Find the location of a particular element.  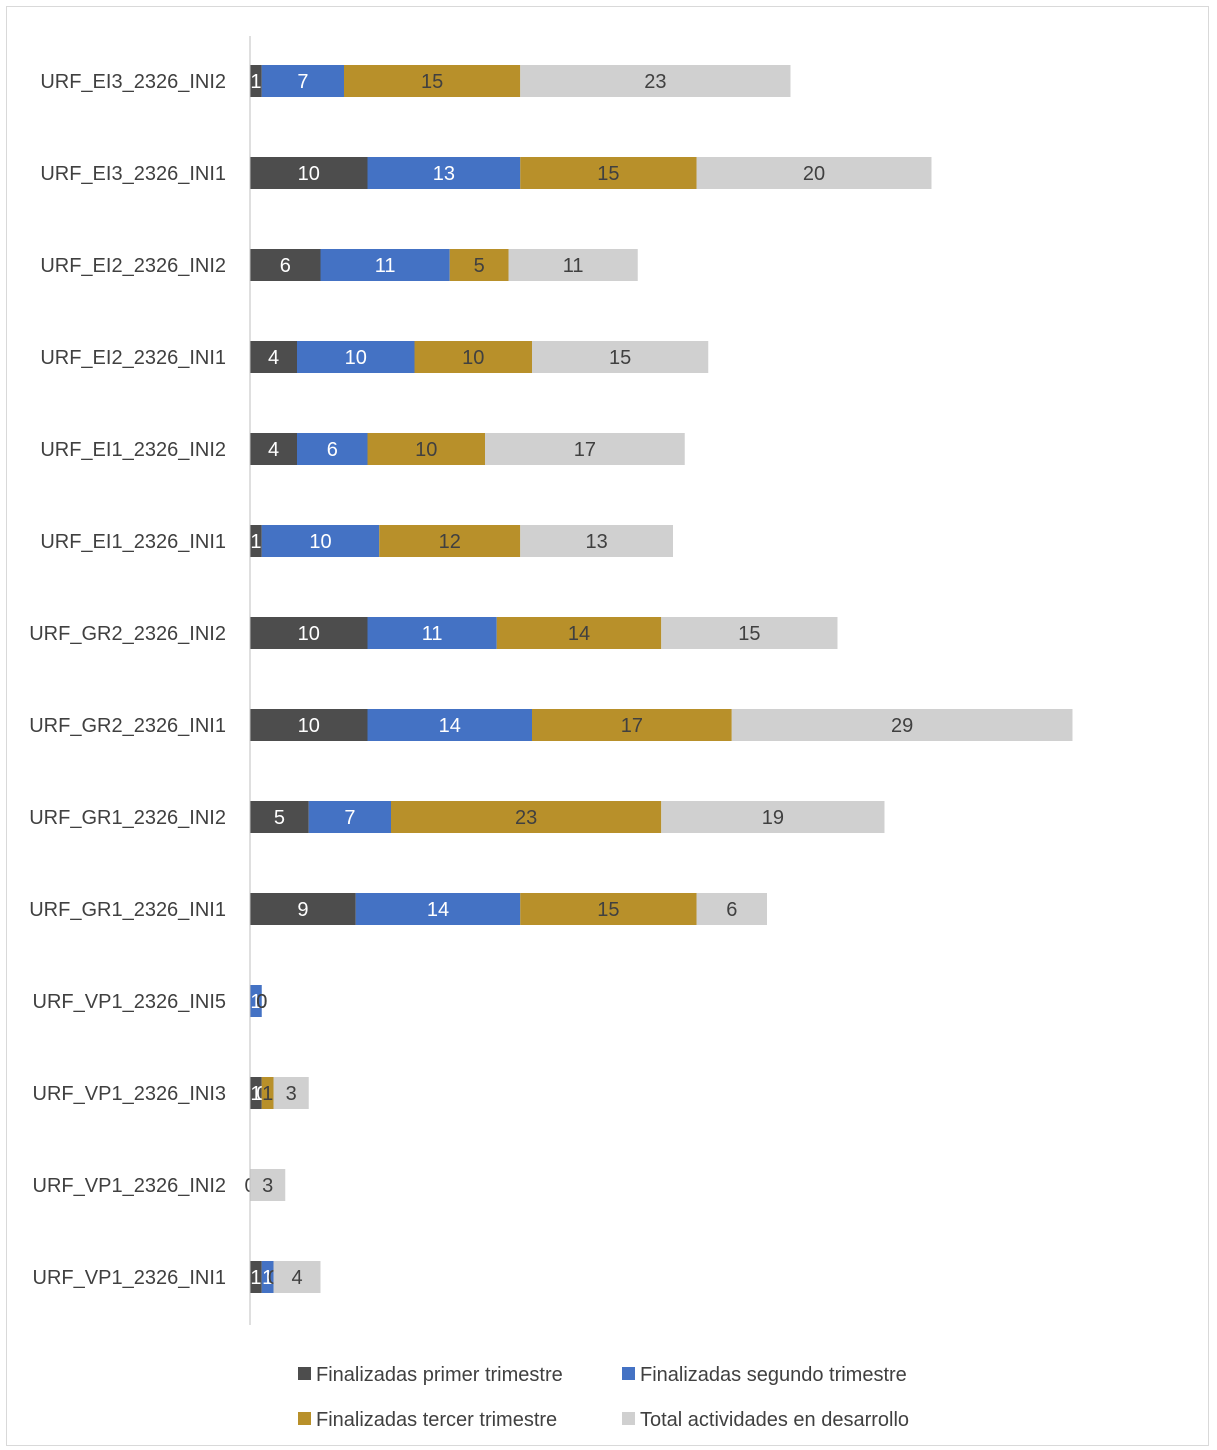

category-label: URF_EI3_2326_INI2 is located at coordinates (133, 82).